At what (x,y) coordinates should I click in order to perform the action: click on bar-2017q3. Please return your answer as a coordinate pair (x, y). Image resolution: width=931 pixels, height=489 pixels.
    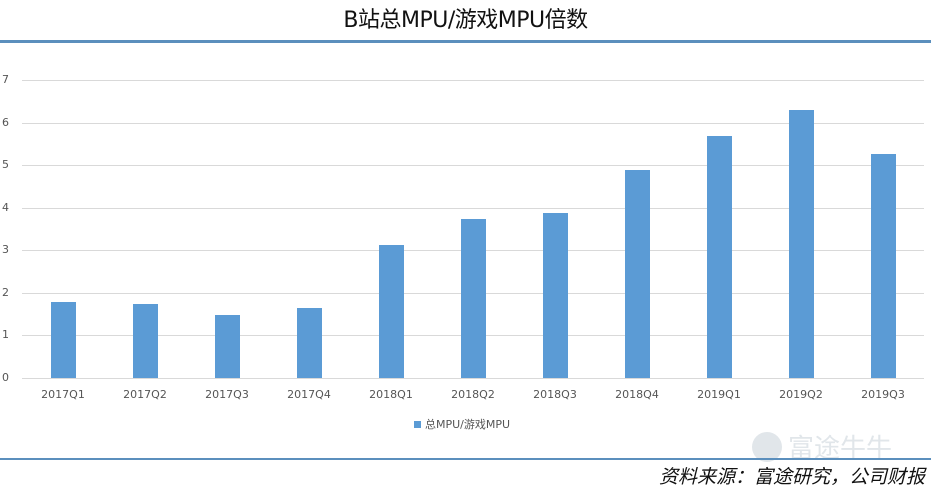
    Looking at the image, I should click on (227, 346).